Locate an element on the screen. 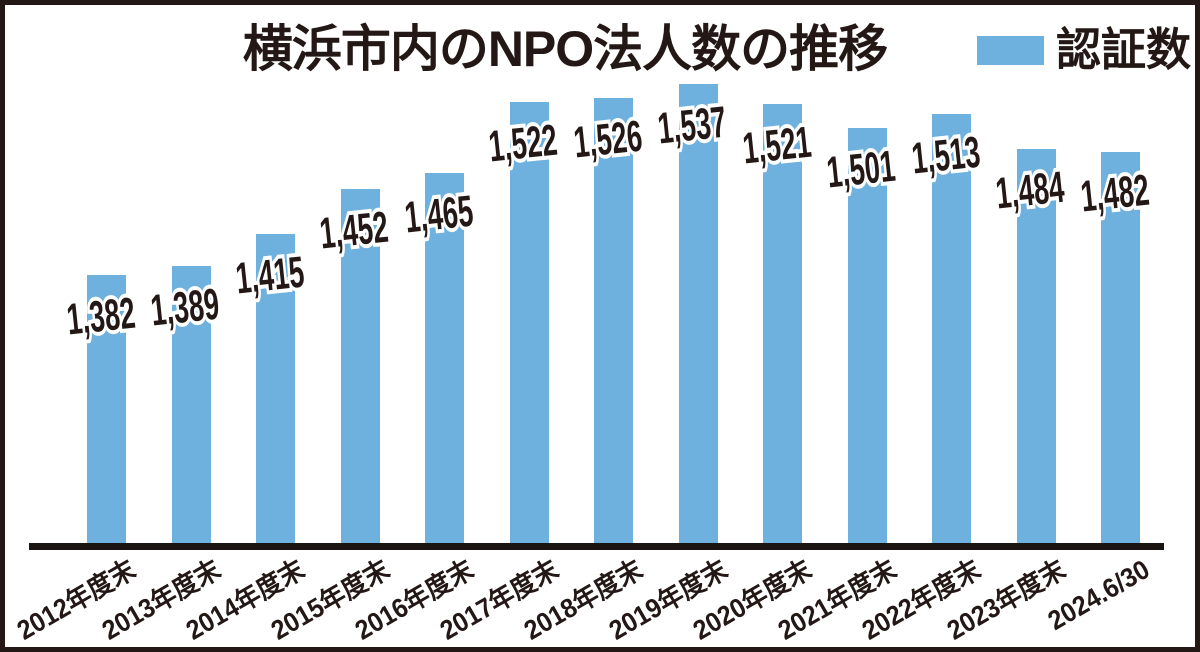 The width and height of the screenshot is (1200, 652). bar-value-label: 1,501 1,501 is located at coordinates (860, 169).